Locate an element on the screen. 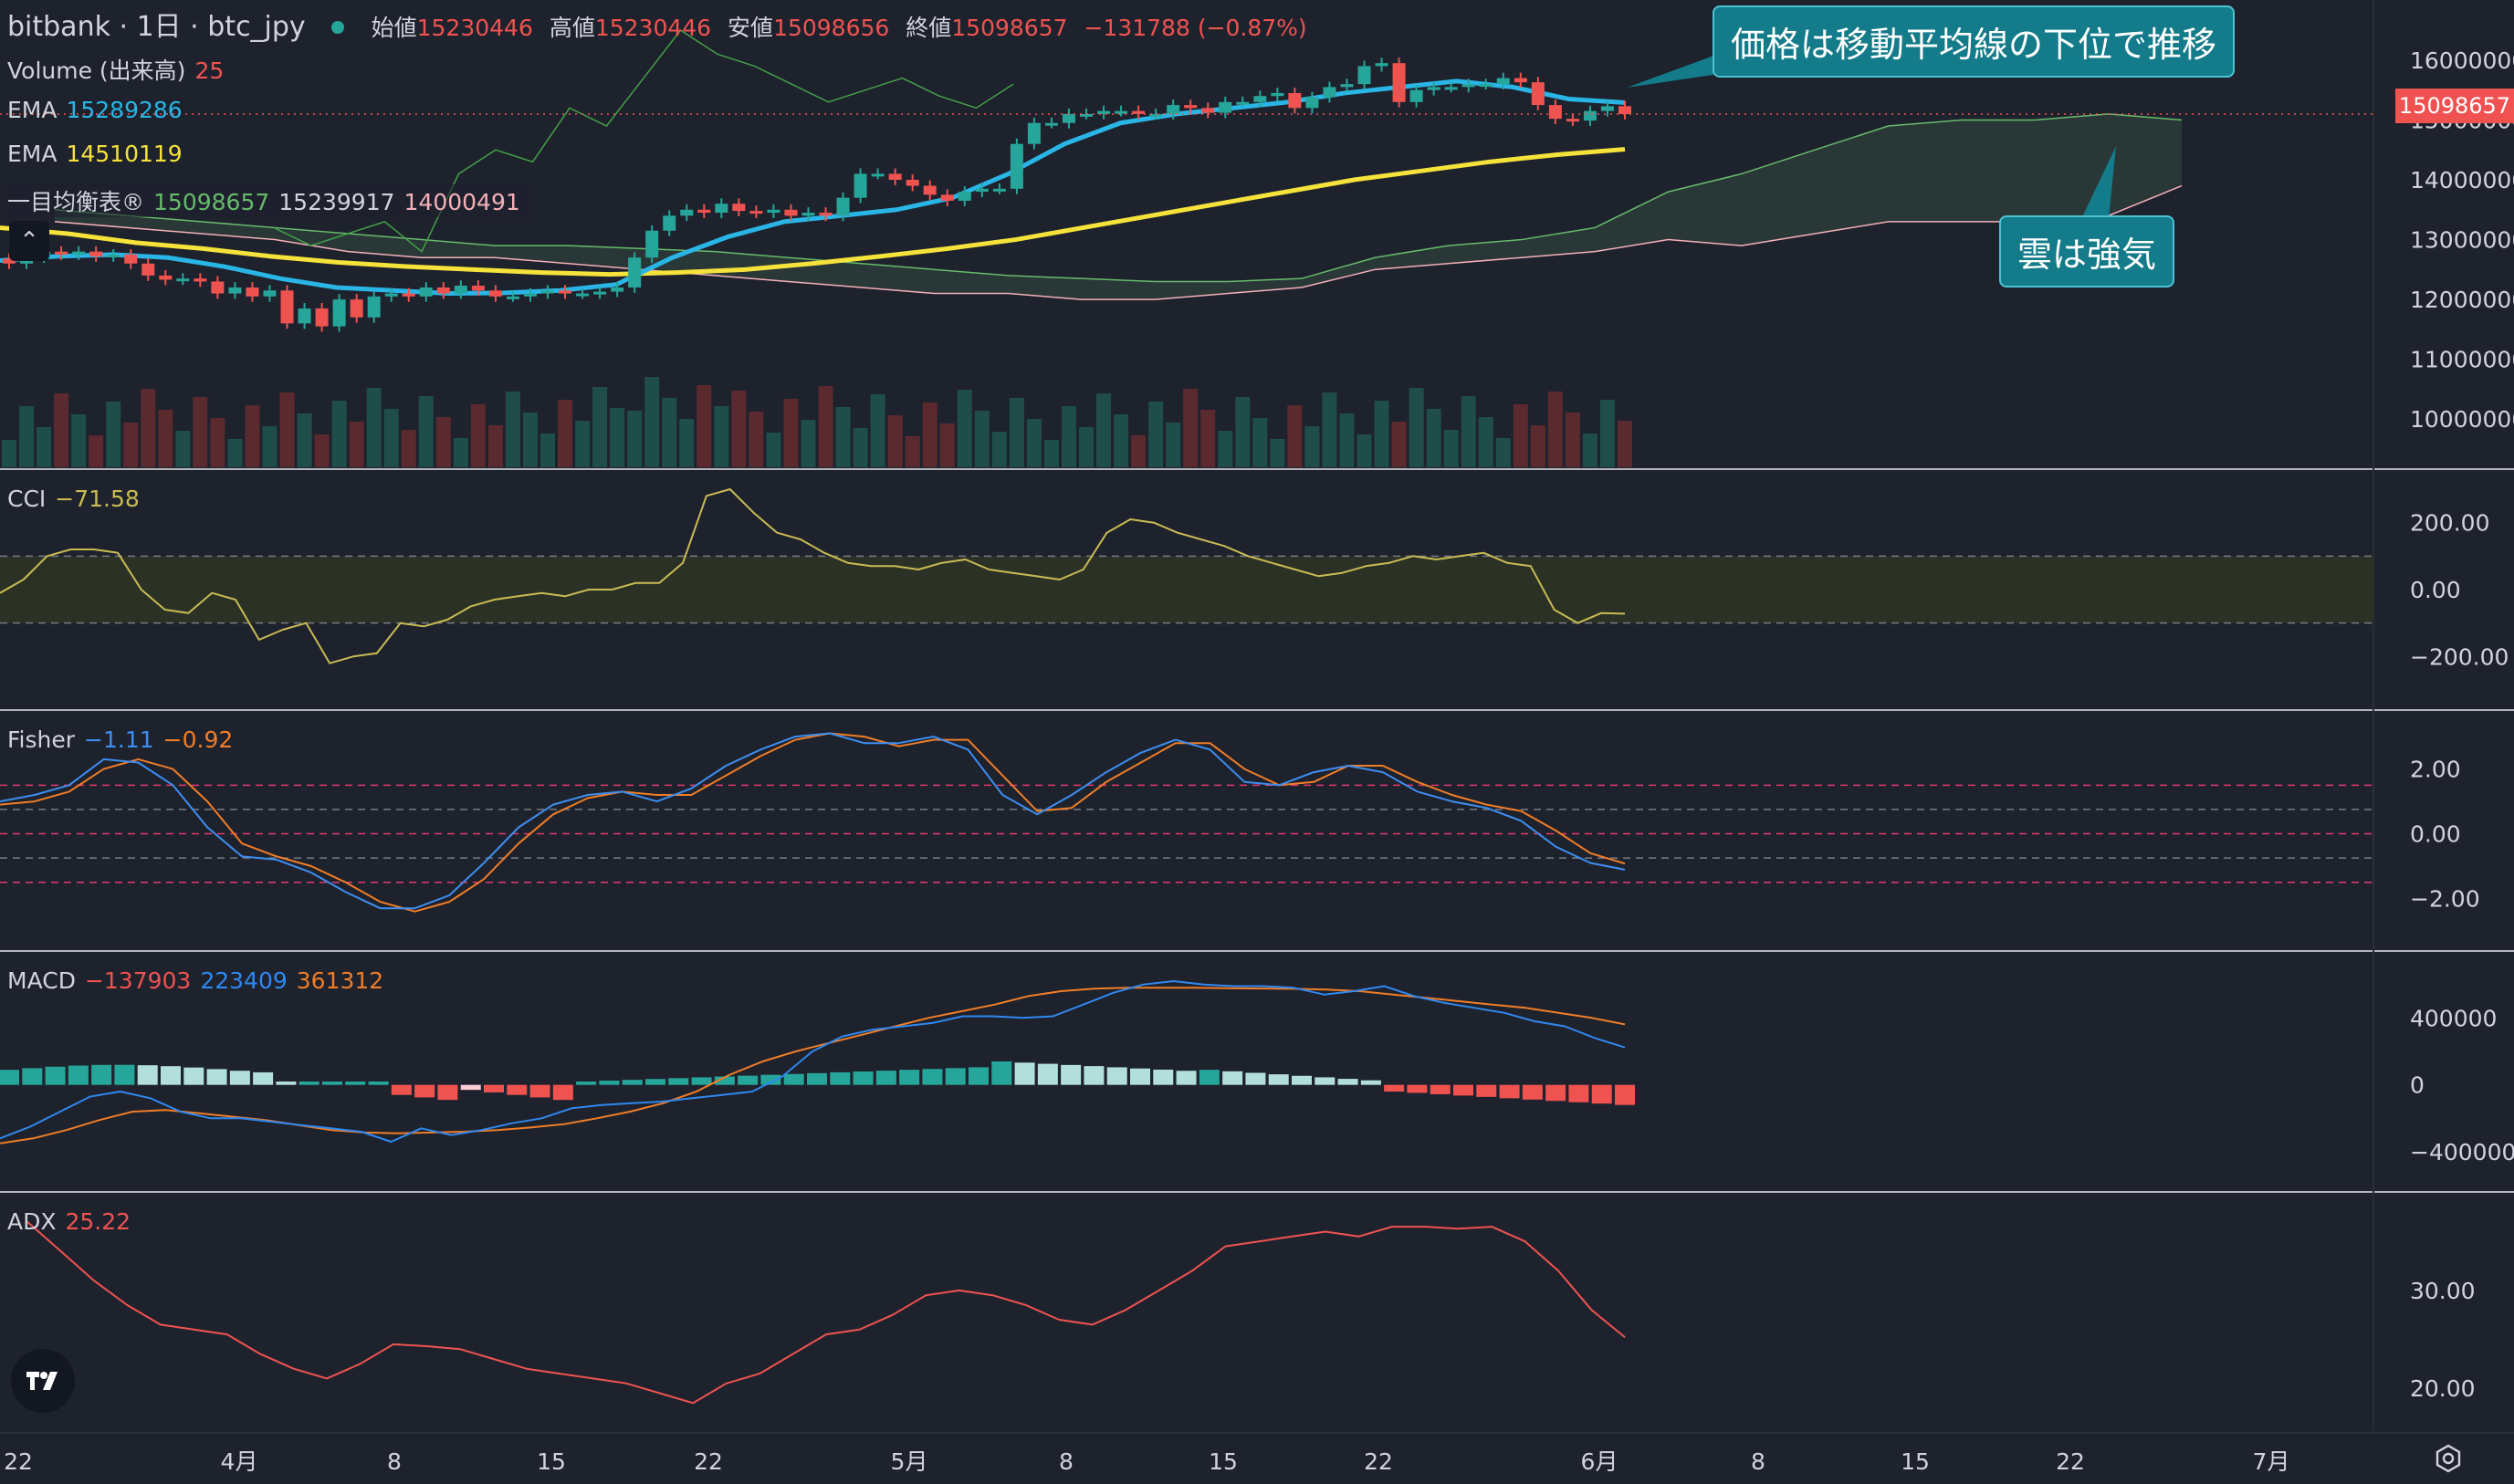 The width and height of the screenshot is (2514, 1484). ichimoku-legend: 一目均衡表® 15098657 15239917 14000491 is located at coordinates (268, 200).